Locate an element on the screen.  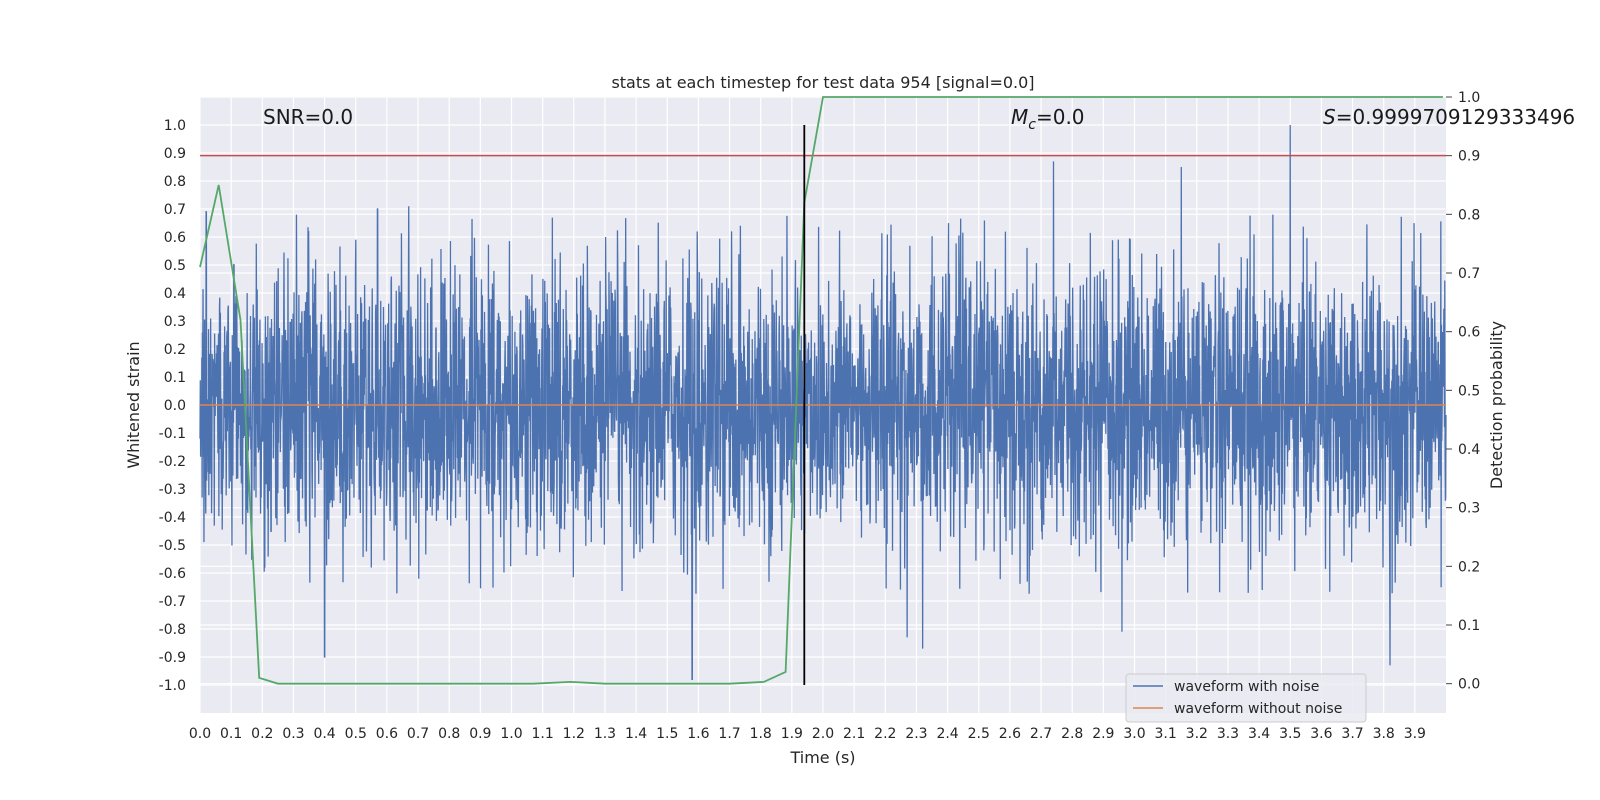
y-tick-label: 0.4 is located at coordinates (175, 294).